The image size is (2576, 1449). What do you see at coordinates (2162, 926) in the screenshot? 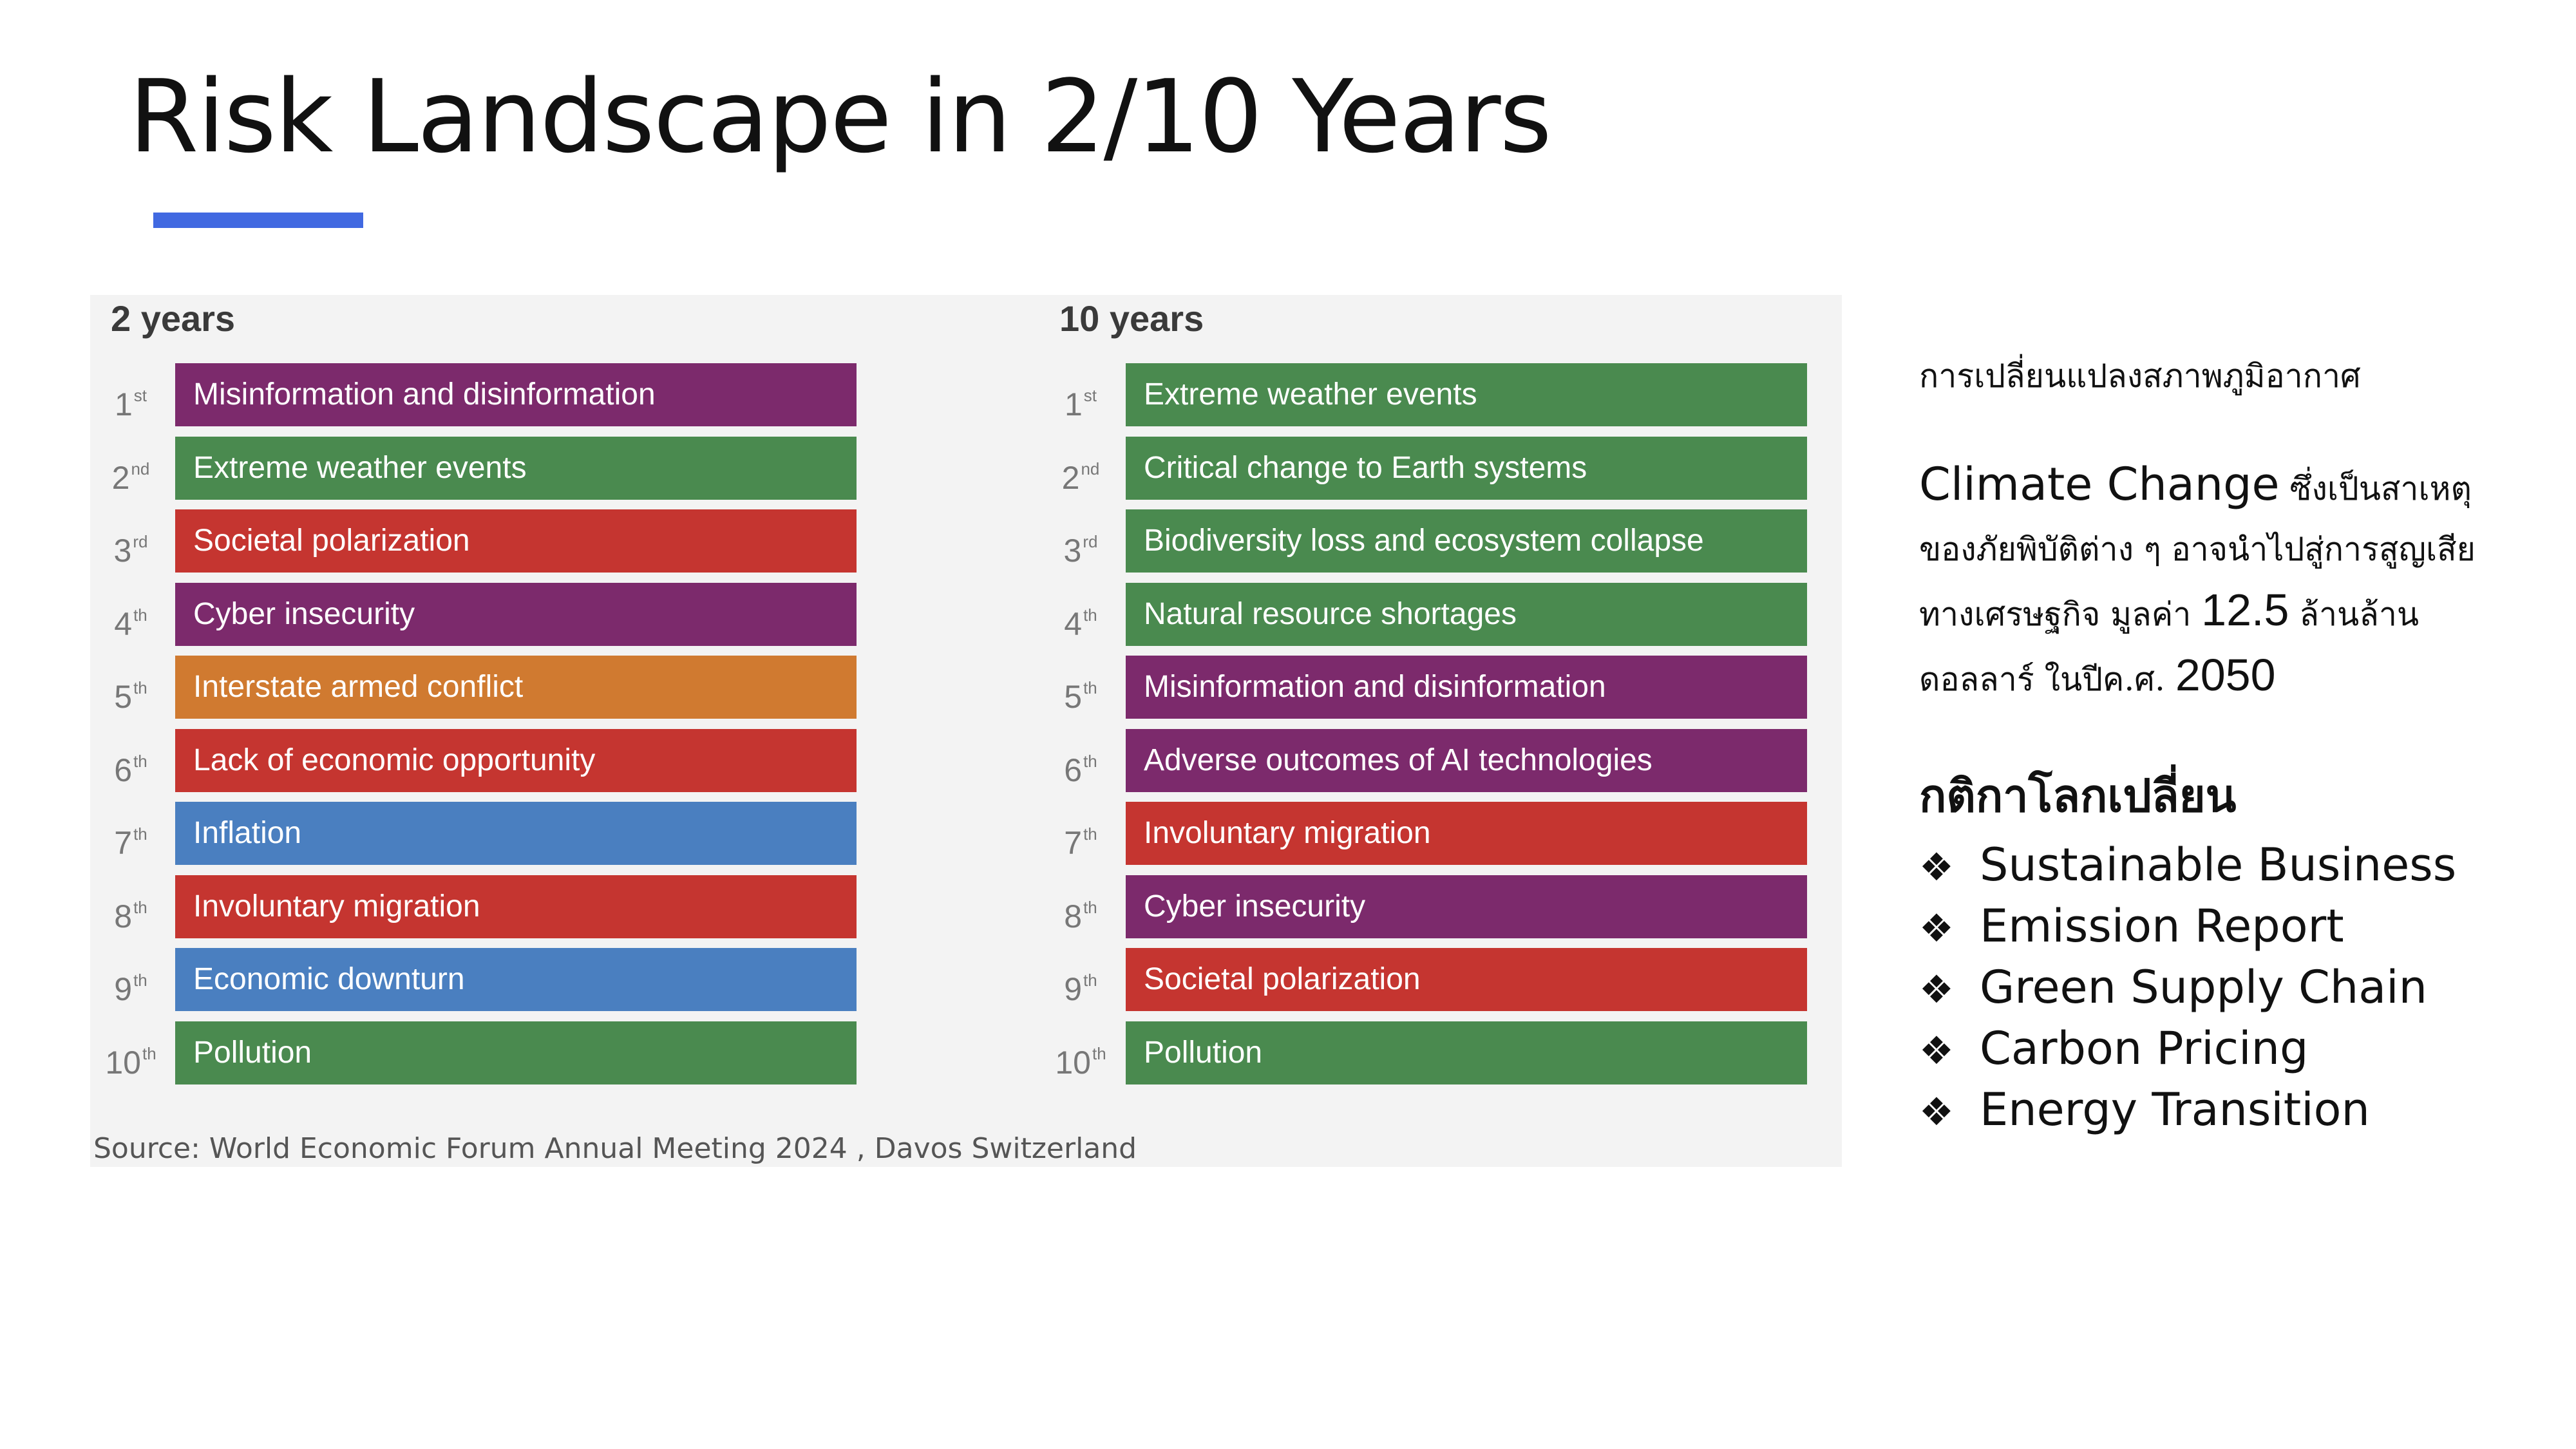
I see `bullet-text: Emission Report` at bounding box center [2162, 926].